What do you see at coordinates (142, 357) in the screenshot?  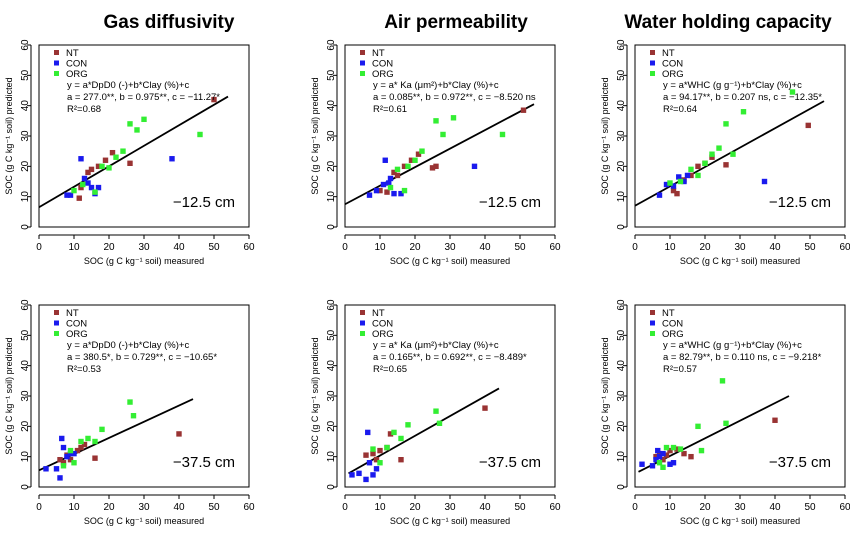 I see `params-text: a = 380.5*, b = 0.729**, c = −10.65*` at bounding box center [142, 357].